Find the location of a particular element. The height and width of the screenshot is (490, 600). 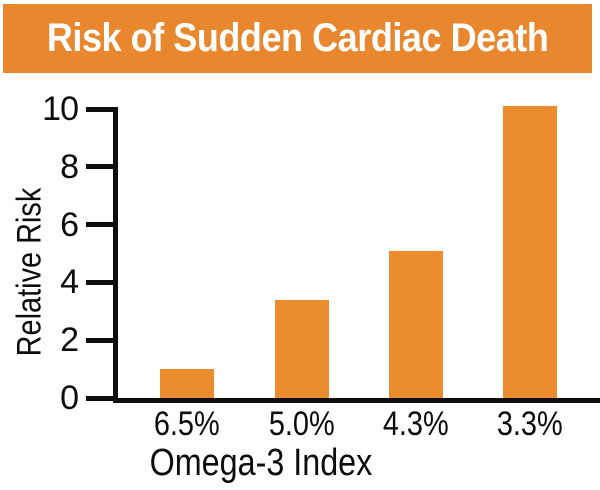

bar-omega3-4-3-percent is located at coordinates (416, 324).